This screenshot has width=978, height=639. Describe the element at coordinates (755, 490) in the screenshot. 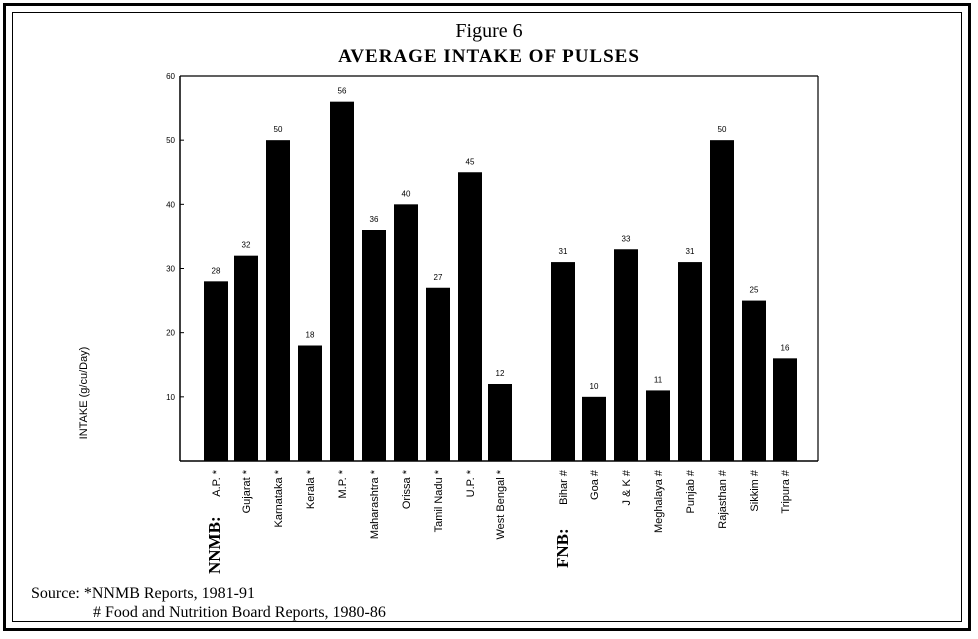

I see `category-label: Sikkim #` at that location.